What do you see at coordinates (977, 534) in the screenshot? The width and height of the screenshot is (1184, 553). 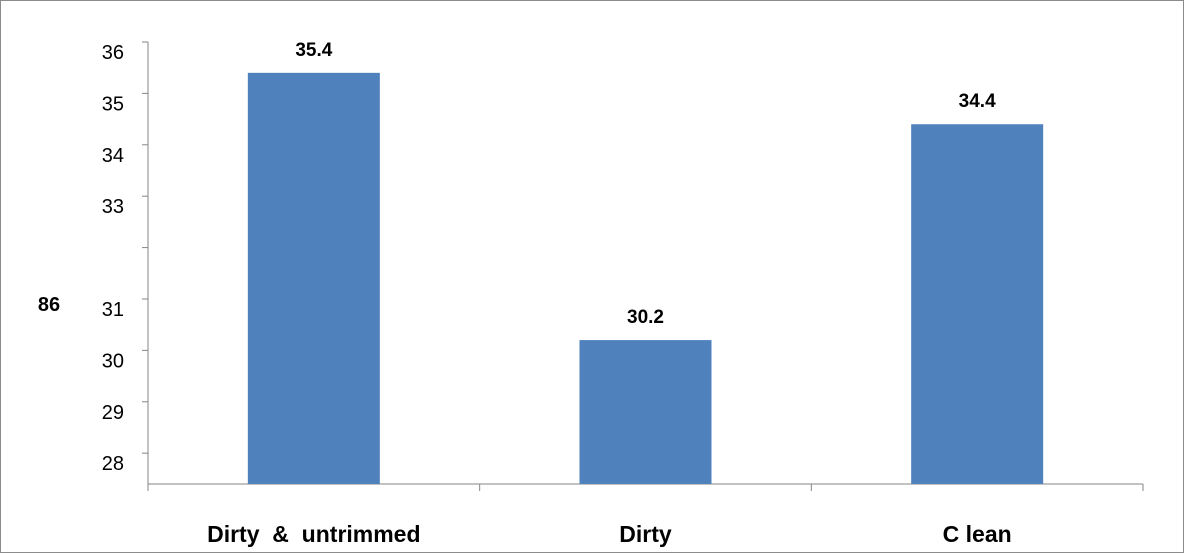 I see `x-category-label: C lean` at bounding box center [977, 534].